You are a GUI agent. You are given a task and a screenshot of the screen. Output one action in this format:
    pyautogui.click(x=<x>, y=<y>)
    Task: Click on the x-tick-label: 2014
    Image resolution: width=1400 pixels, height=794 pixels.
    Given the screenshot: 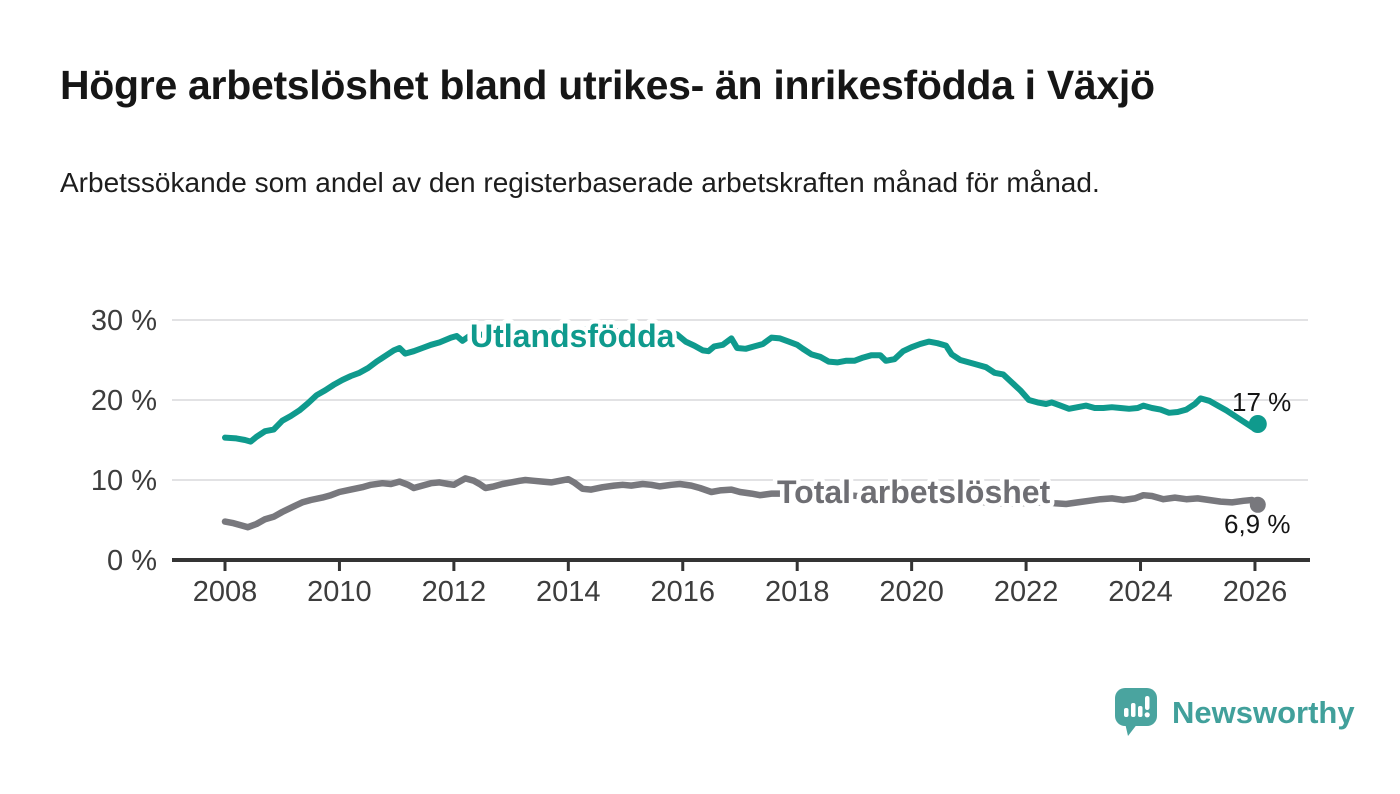 What is the action you would take?
    pyautogui.click(x=568, y=592)
    